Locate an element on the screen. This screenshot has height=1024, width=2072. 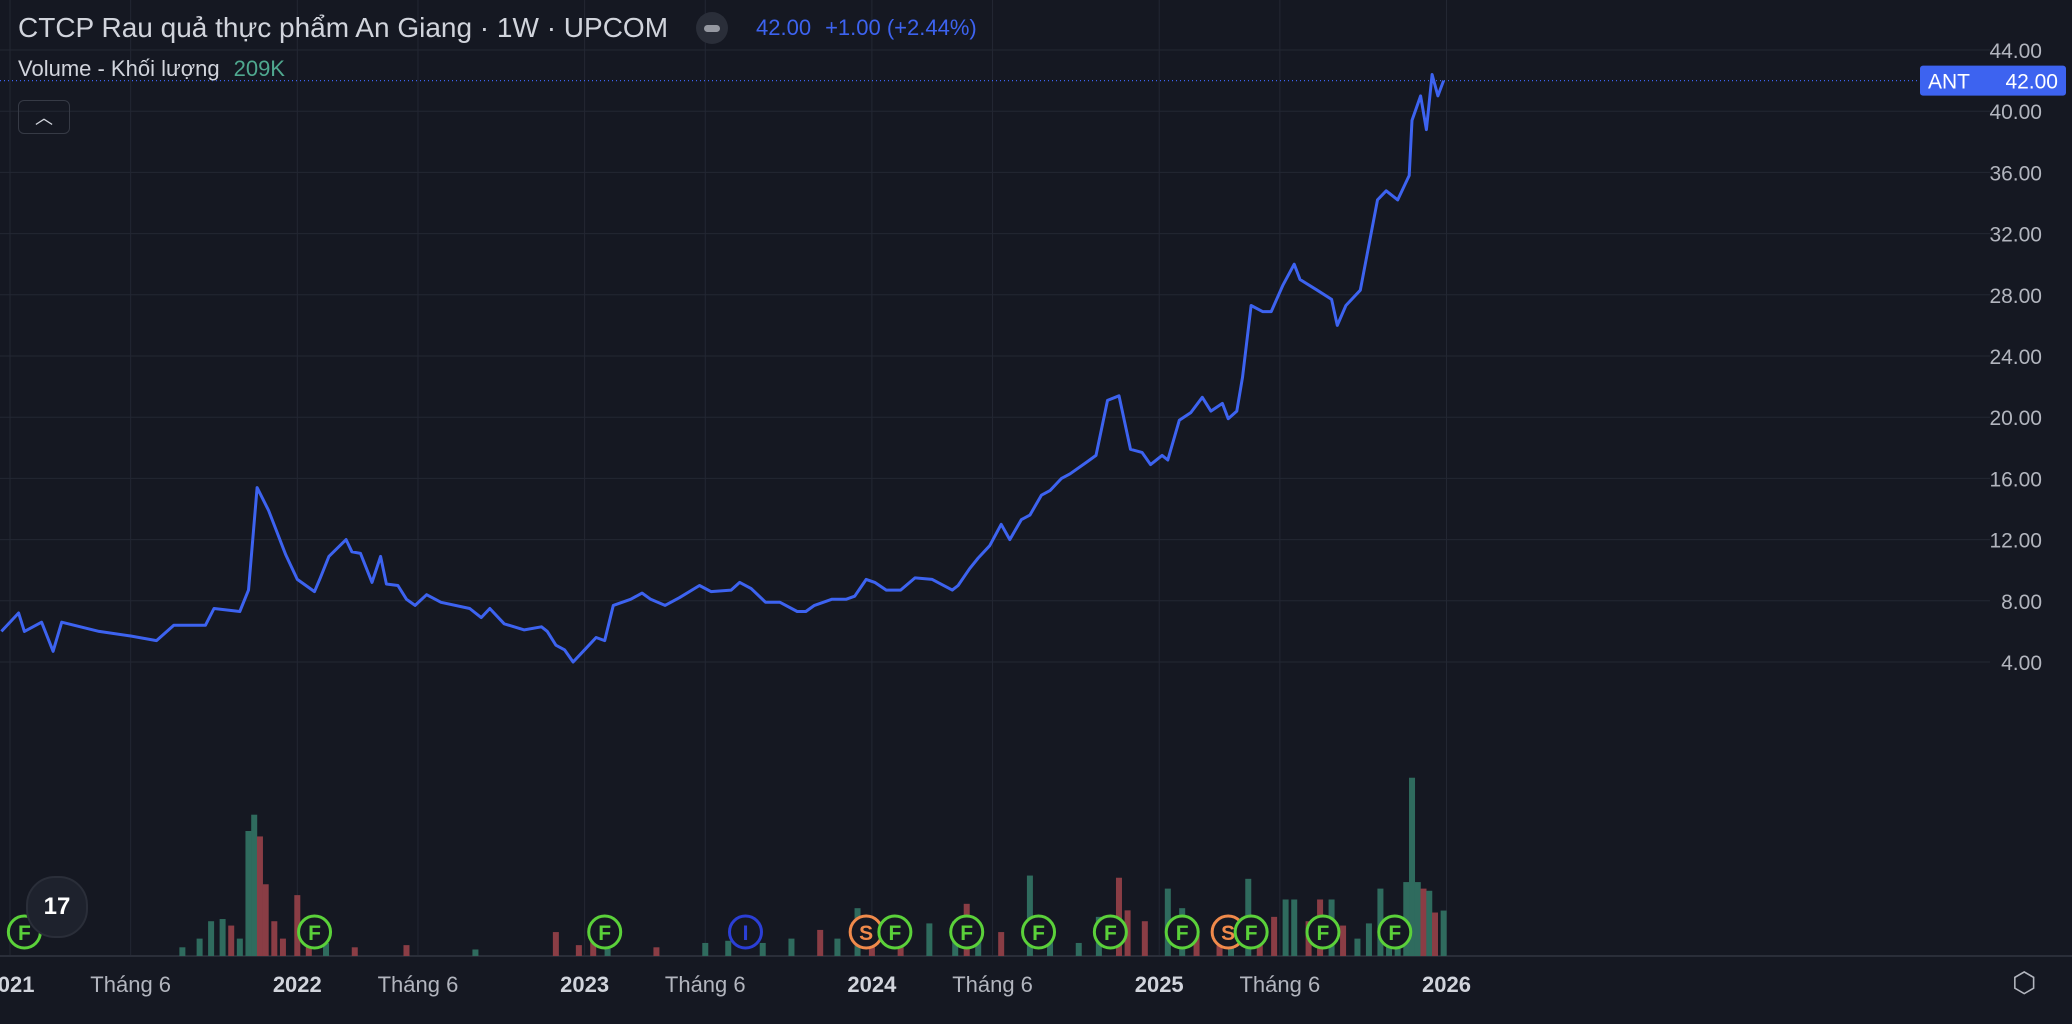
price-tag-value: 42.00 is located at coordinates (2031, 82).